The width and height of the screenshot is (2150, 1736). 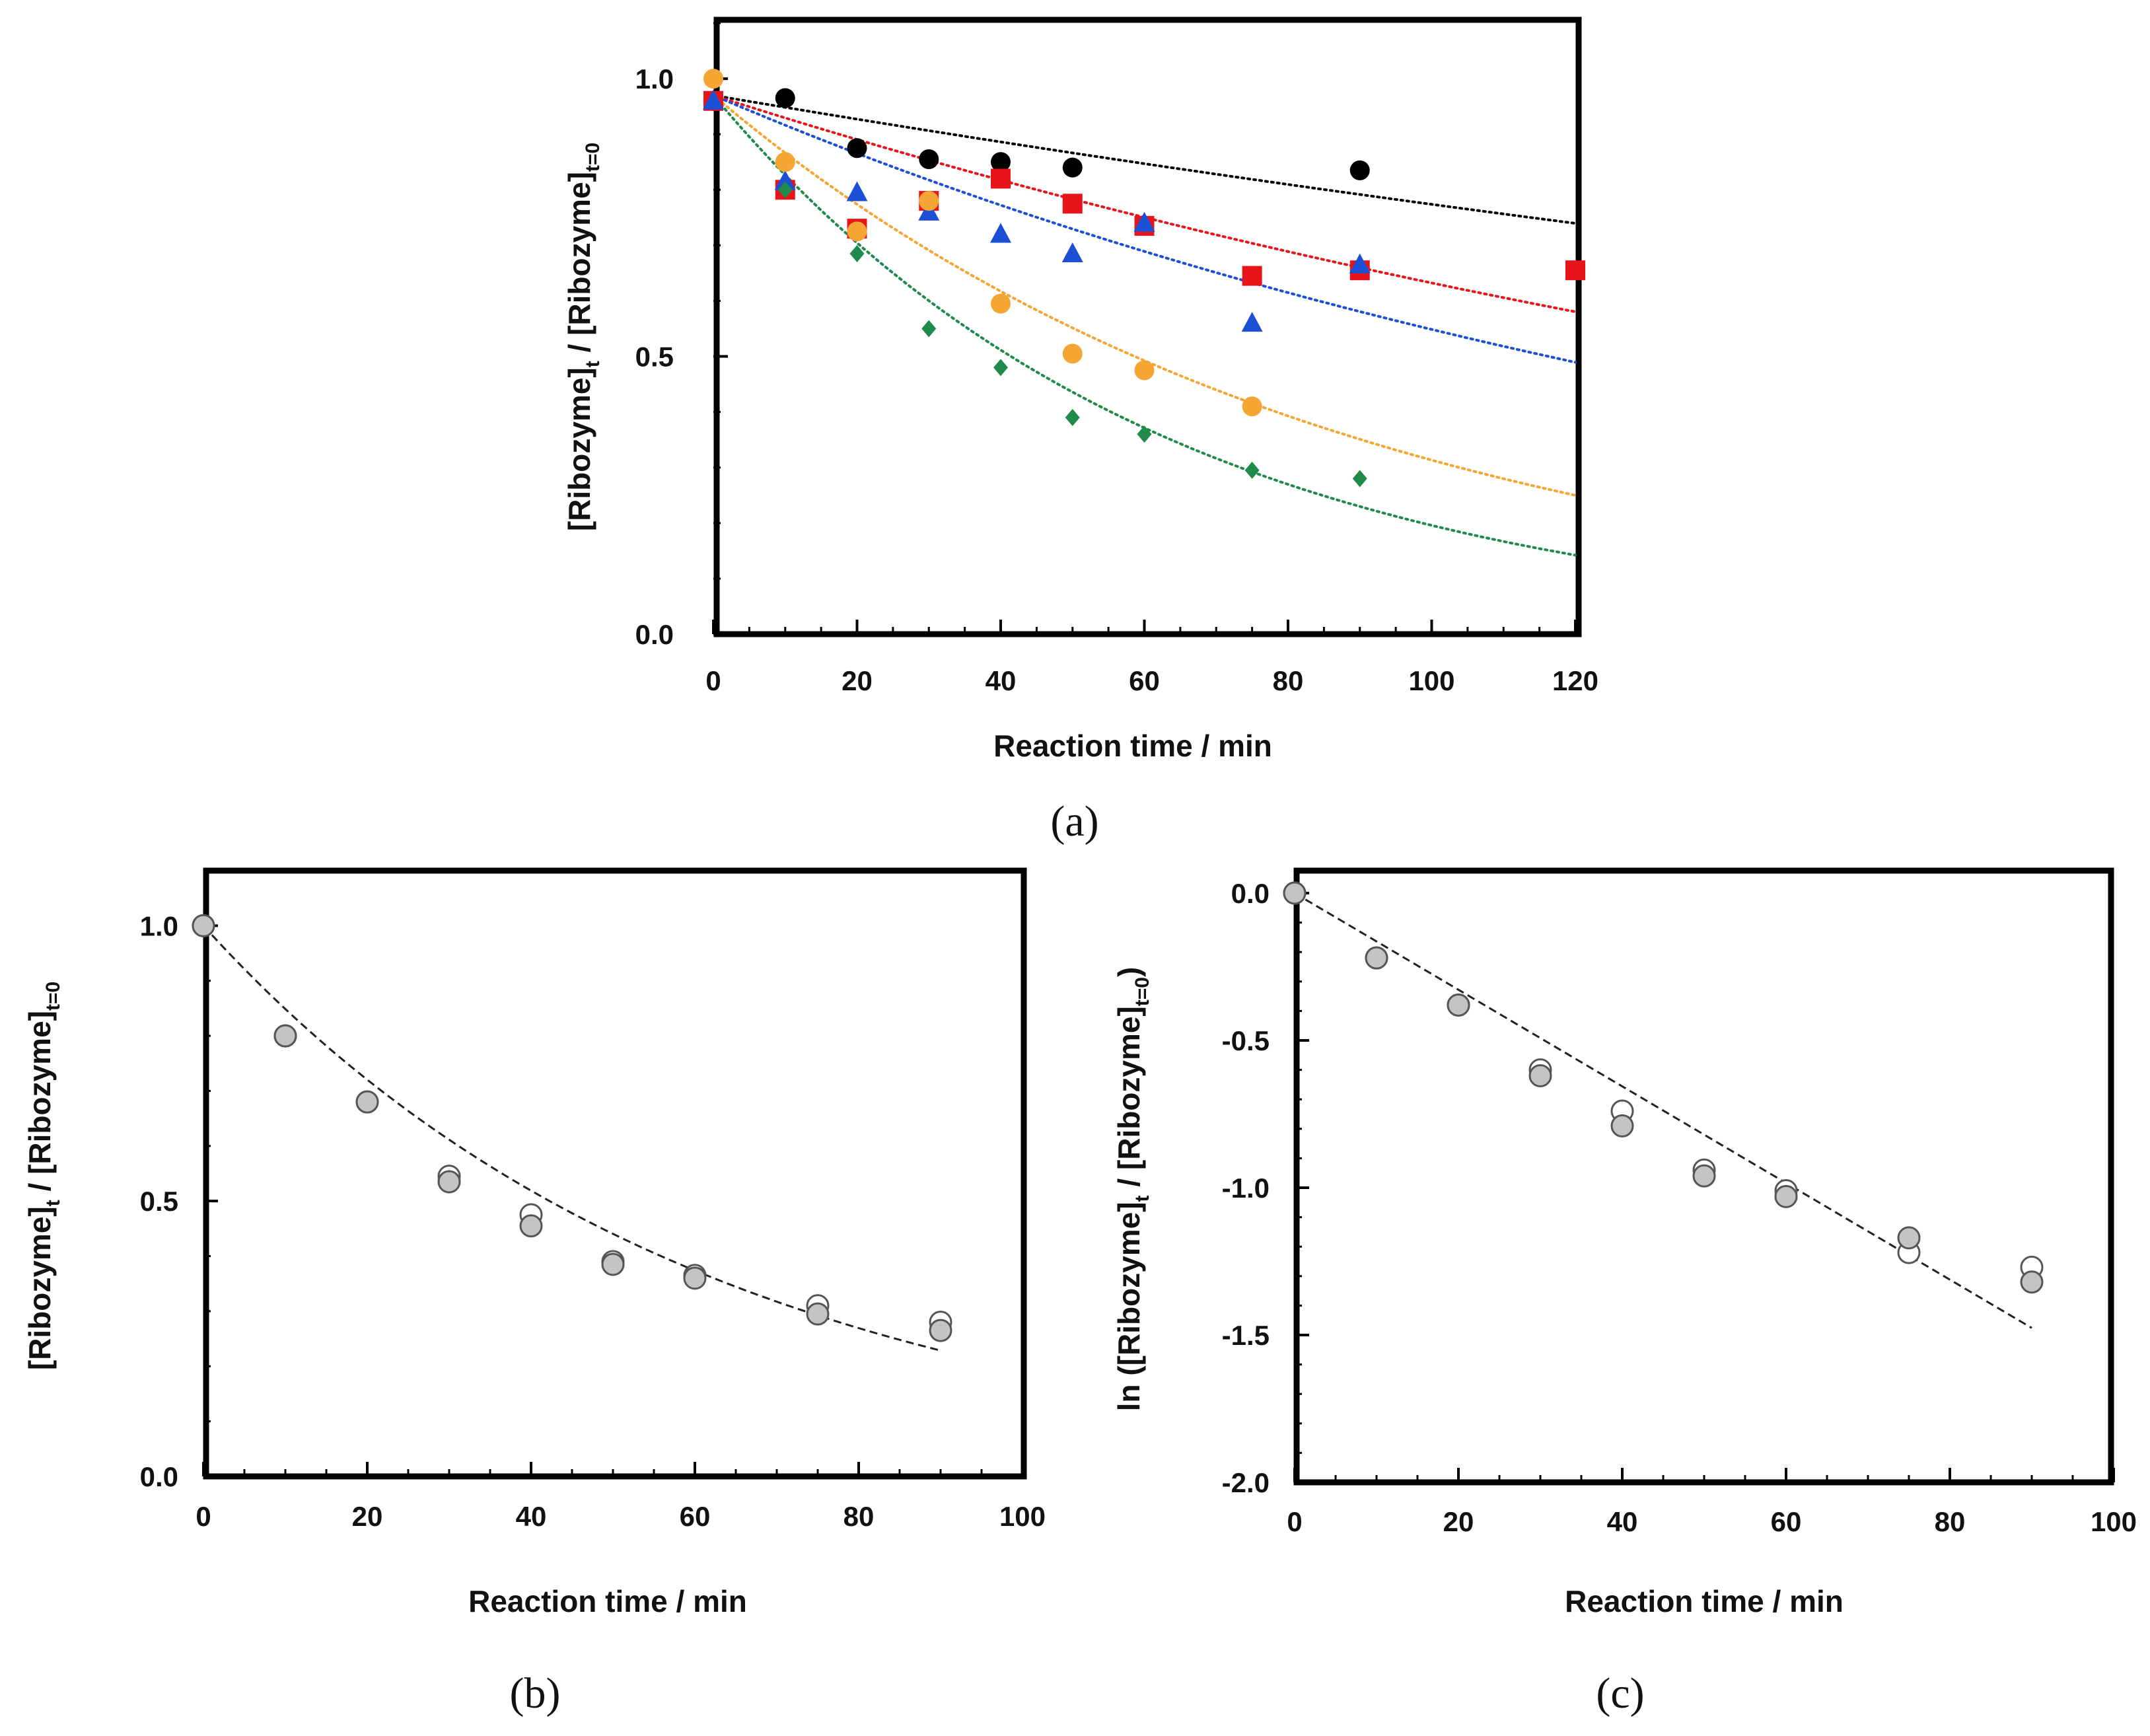 I want to click on panel-b-fit-lines, so click(x=571, y=1138).